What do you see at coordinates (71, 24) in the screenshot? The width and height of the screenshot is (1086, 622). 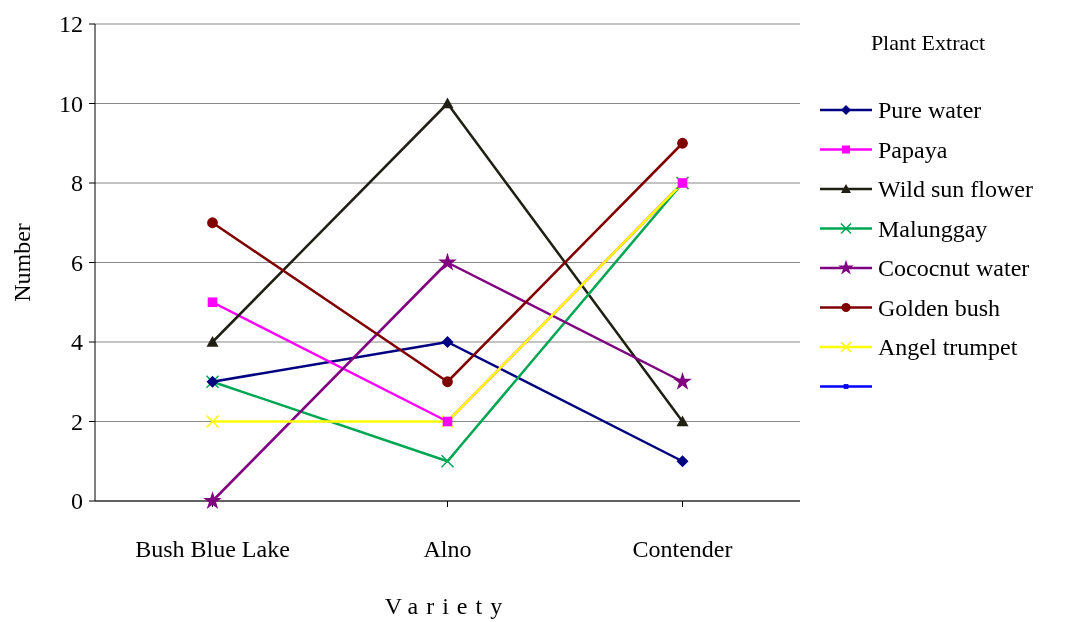 I see `y-tick-label: 12` at bounding box center [71, 24].